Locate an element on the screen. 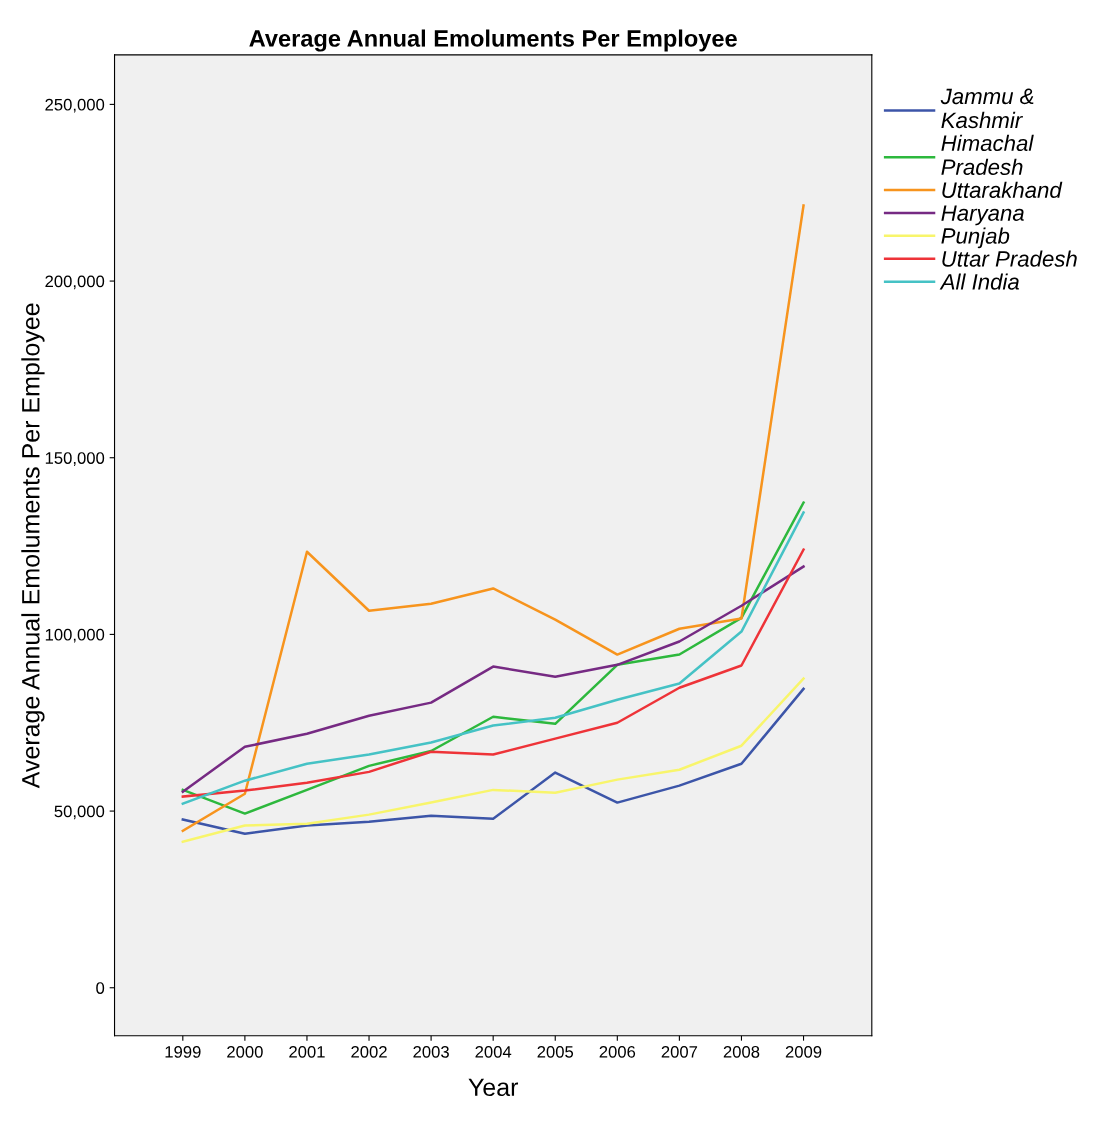 This screenshot has height=1121, width=1112. y-tick-label: 200,000 is located at coordinates (75, 282).